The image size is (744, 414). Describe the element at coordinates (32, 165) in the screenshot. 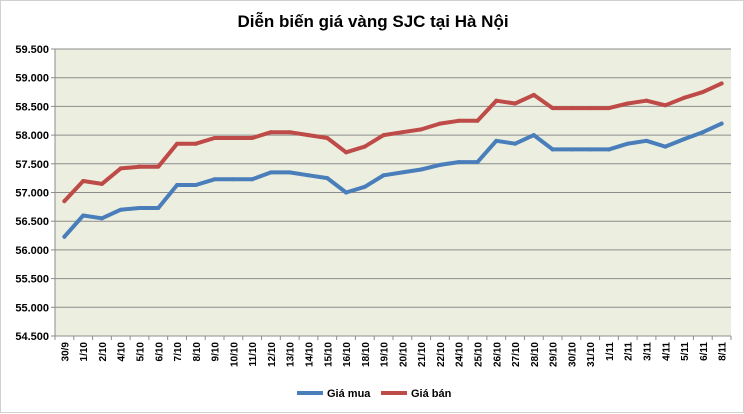

I see `y-tick-label: 57.500` at that location.